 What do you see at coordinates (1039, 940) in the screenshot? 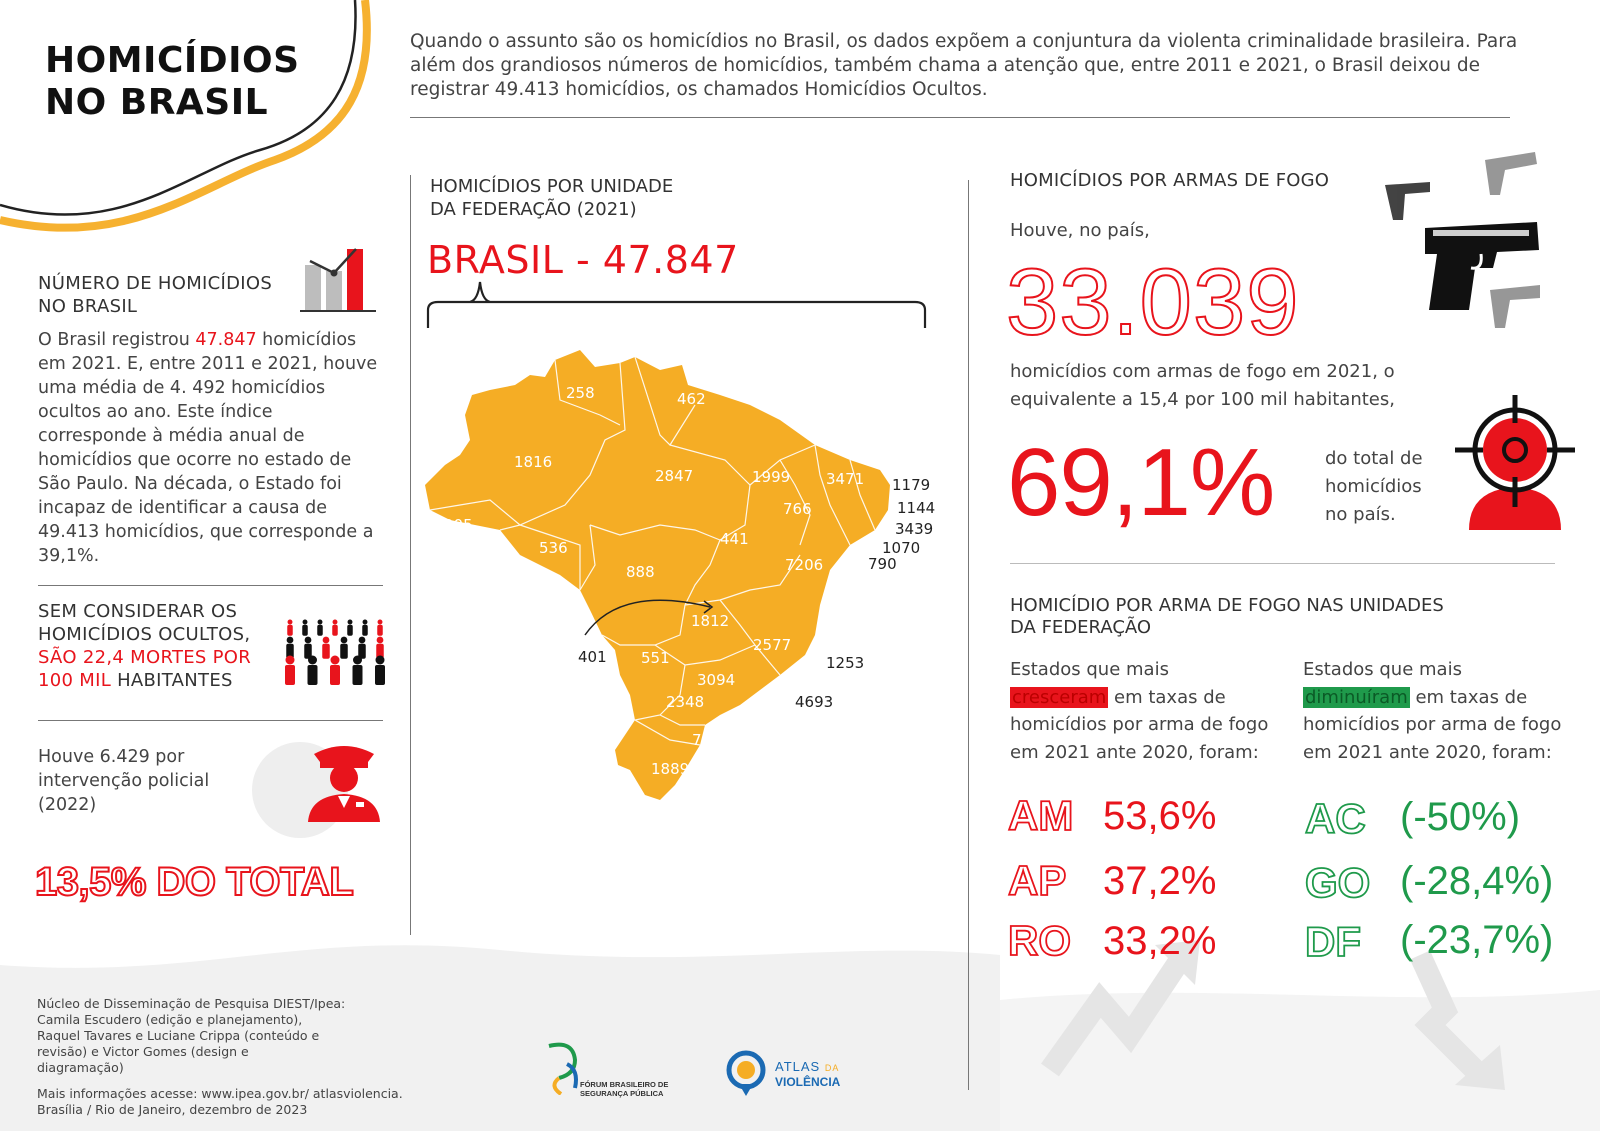
I see `increase-code: RO` at bounding box center [1039, 940].